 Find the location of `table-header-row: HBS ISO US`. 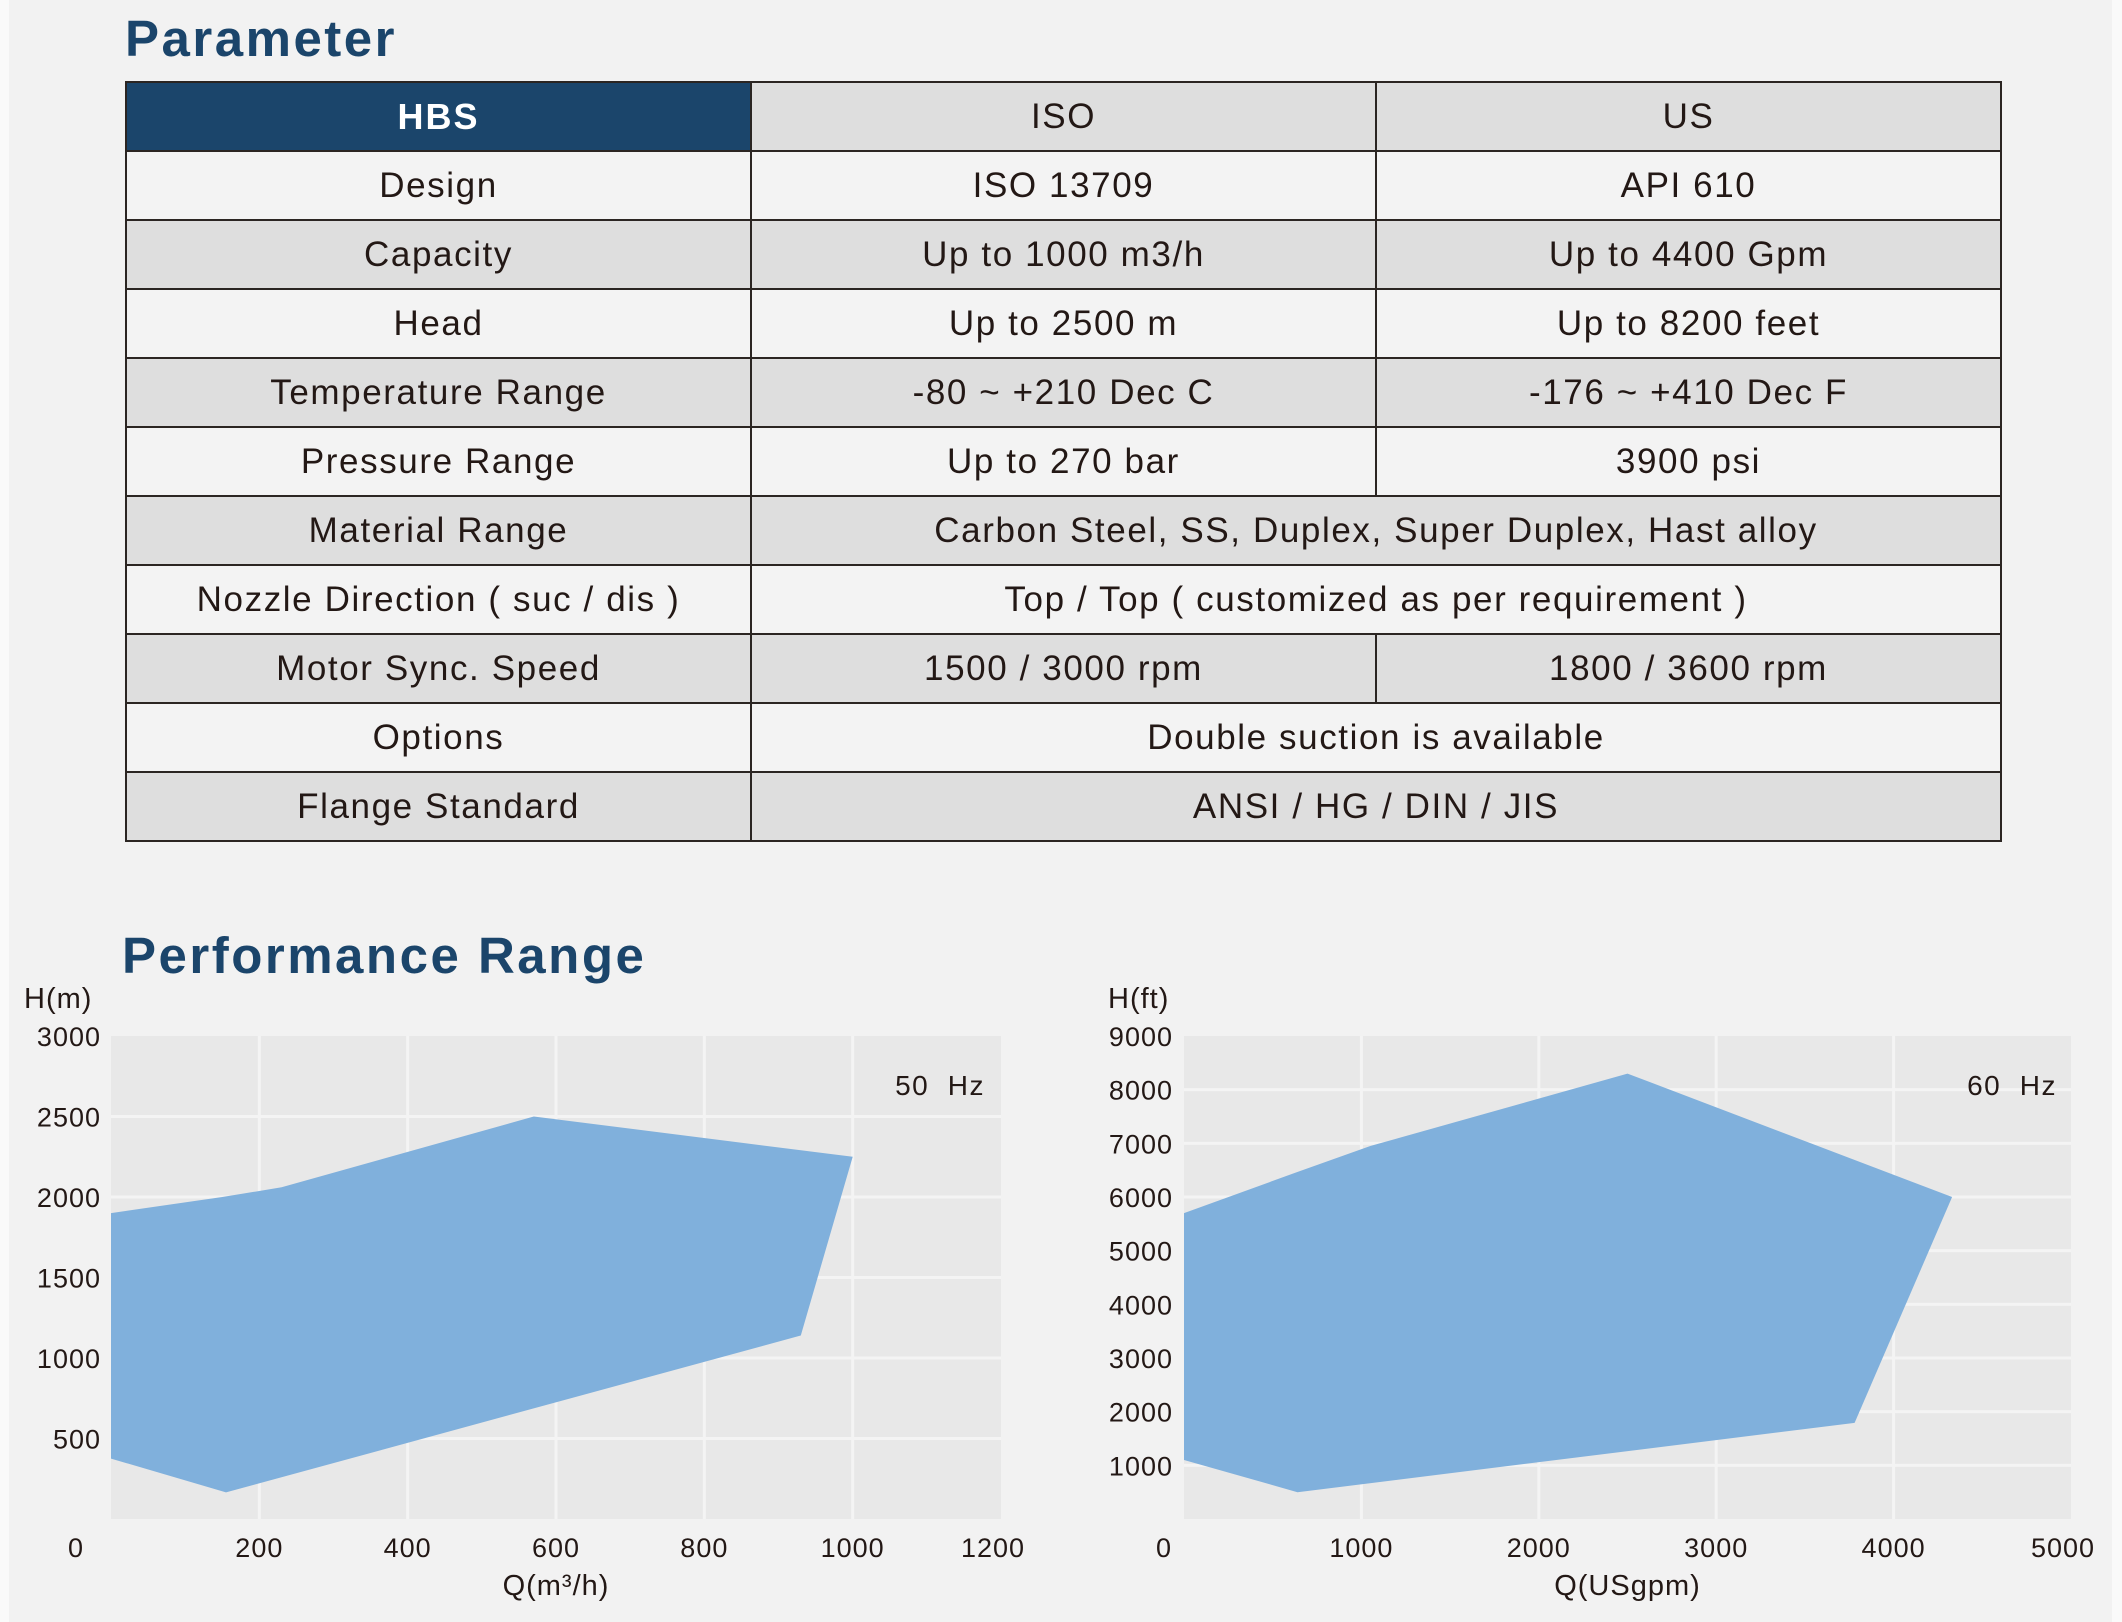

table-header-row: HBS ISO US is located at coordinates (1063, 116).